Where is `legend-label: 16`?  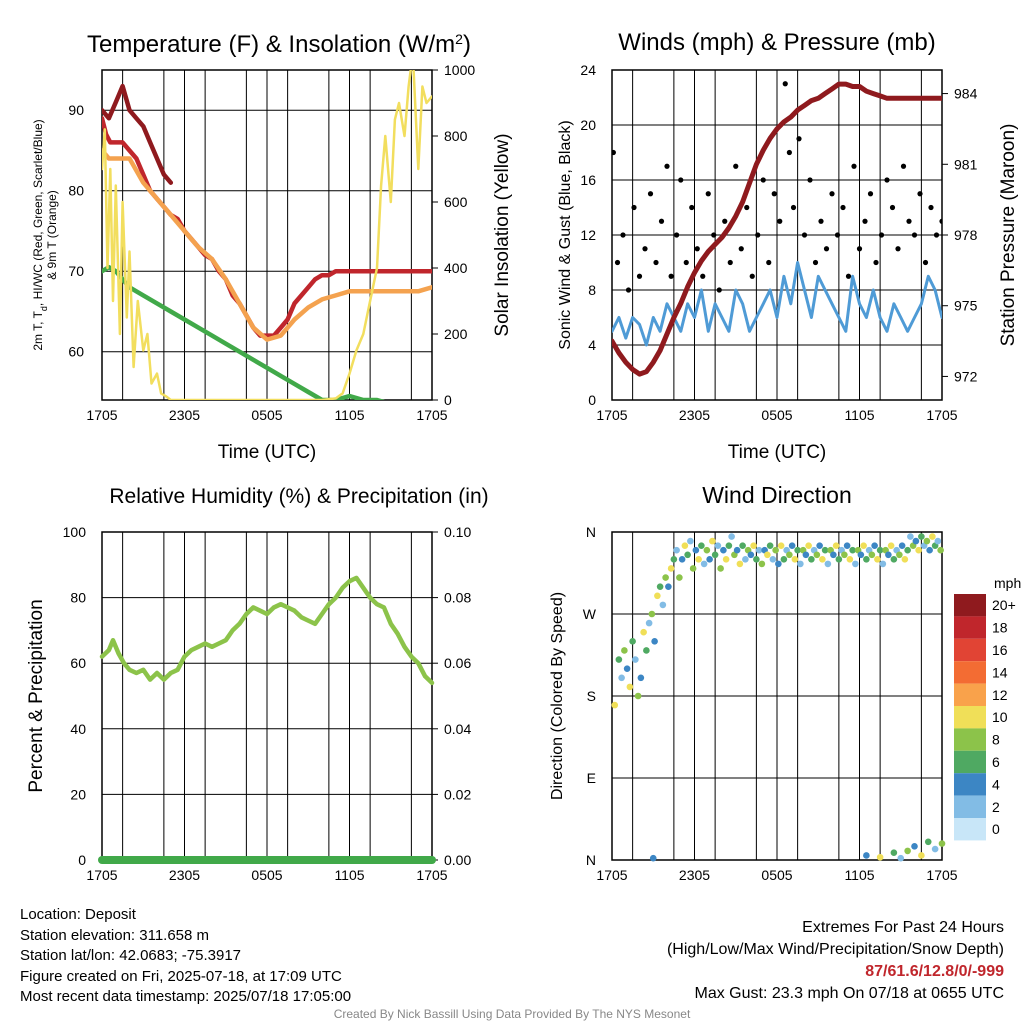 legend-label: 16 is located at coordinates (1000, 650).